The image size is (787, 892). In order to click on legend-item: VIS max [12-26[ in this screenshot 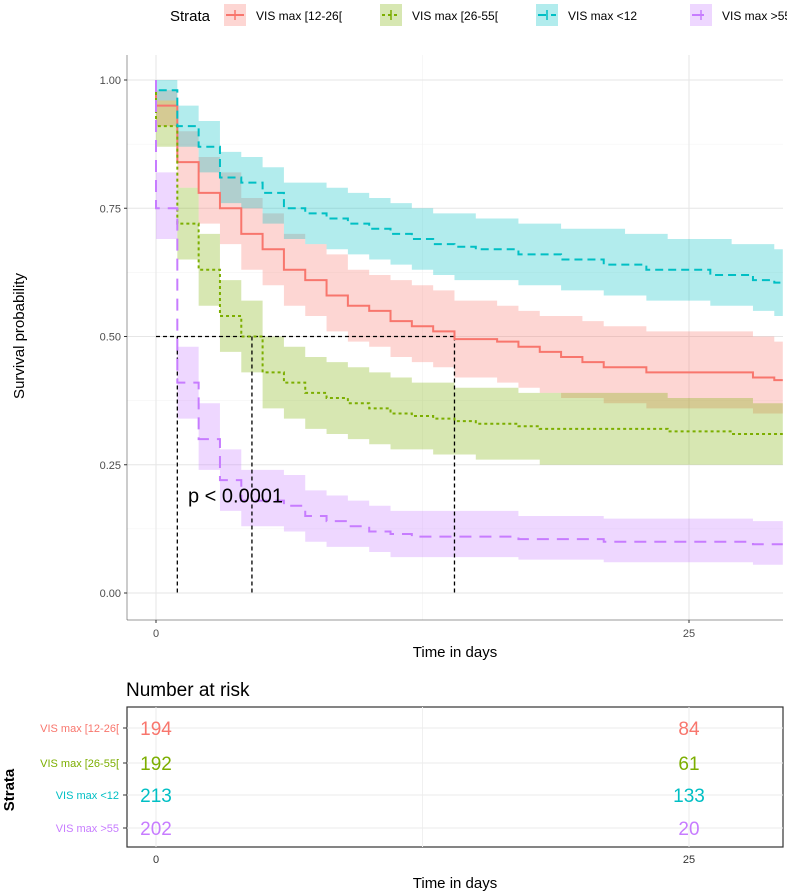, I will do `click(283, 15)`.